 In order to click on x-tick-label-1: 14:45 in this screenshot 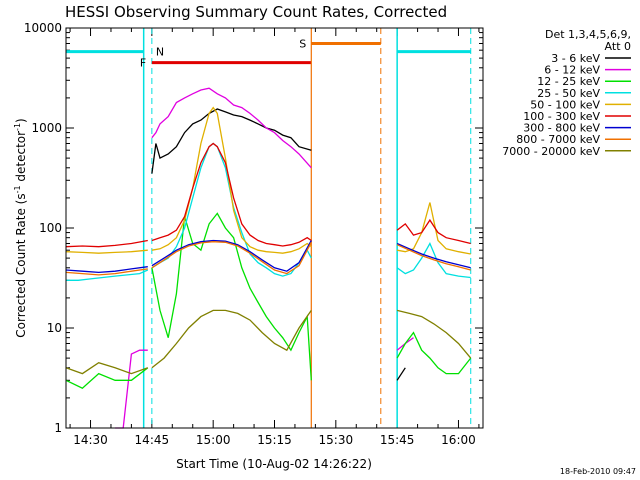, I will do `click(152, 440)`.